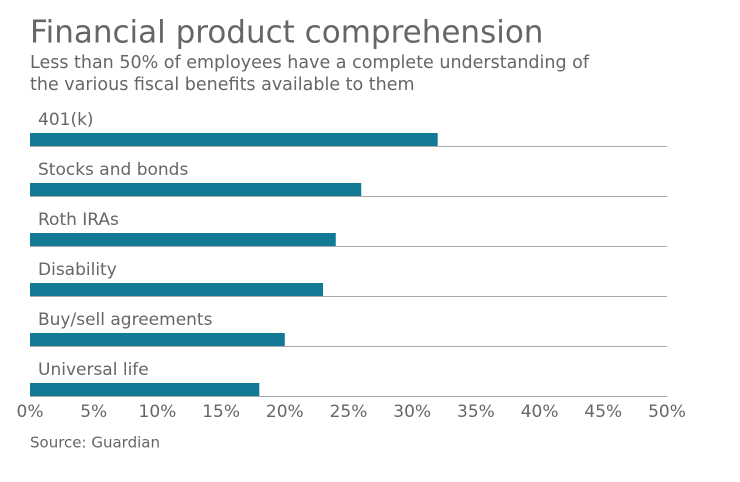  I want to click on x-tick-label: 20%, so click(285, 412).